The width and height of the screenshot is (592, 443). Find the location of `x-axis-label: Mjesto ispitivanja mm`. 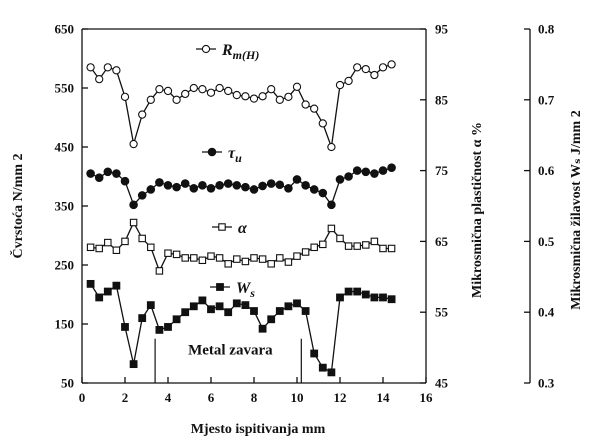

x-axis-label: Mjesto ispitivanja mm is located at coordinates (258, 429).